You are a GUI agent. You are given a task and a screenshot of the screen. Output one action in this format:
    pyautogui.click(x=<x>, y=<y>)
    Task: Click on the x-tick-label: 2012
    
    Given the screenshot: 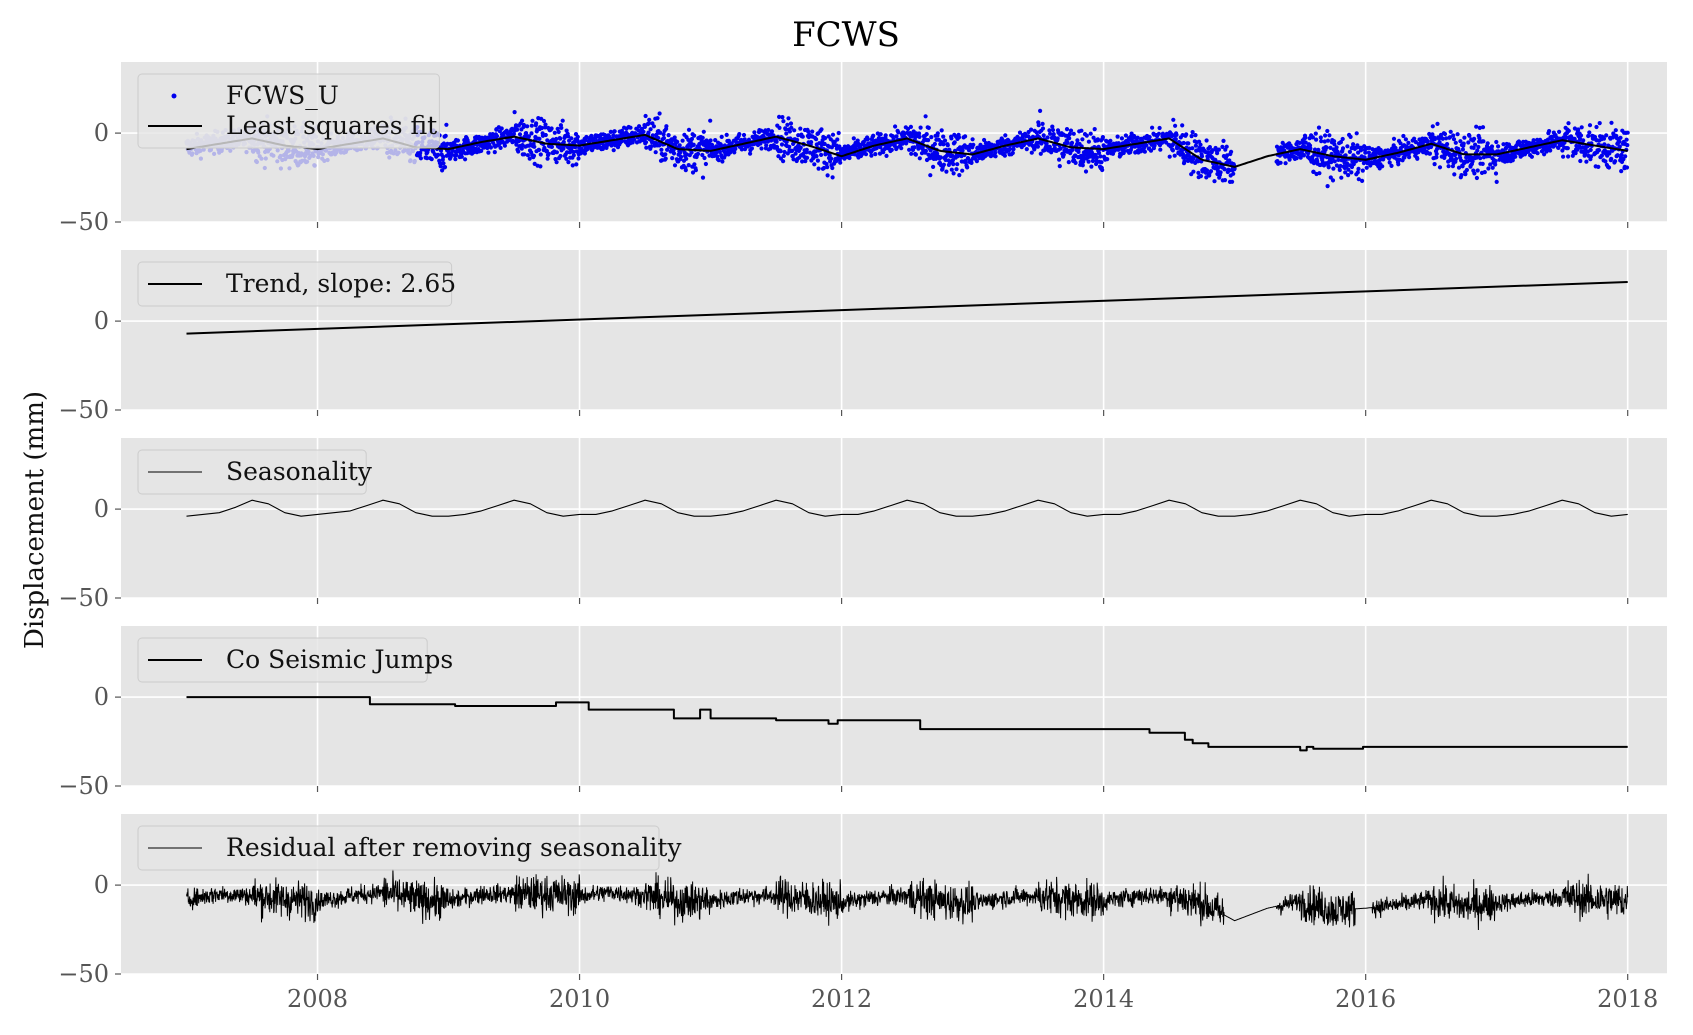 What is the action you would take?
    pyautogui.click(x=841, y=999)
    